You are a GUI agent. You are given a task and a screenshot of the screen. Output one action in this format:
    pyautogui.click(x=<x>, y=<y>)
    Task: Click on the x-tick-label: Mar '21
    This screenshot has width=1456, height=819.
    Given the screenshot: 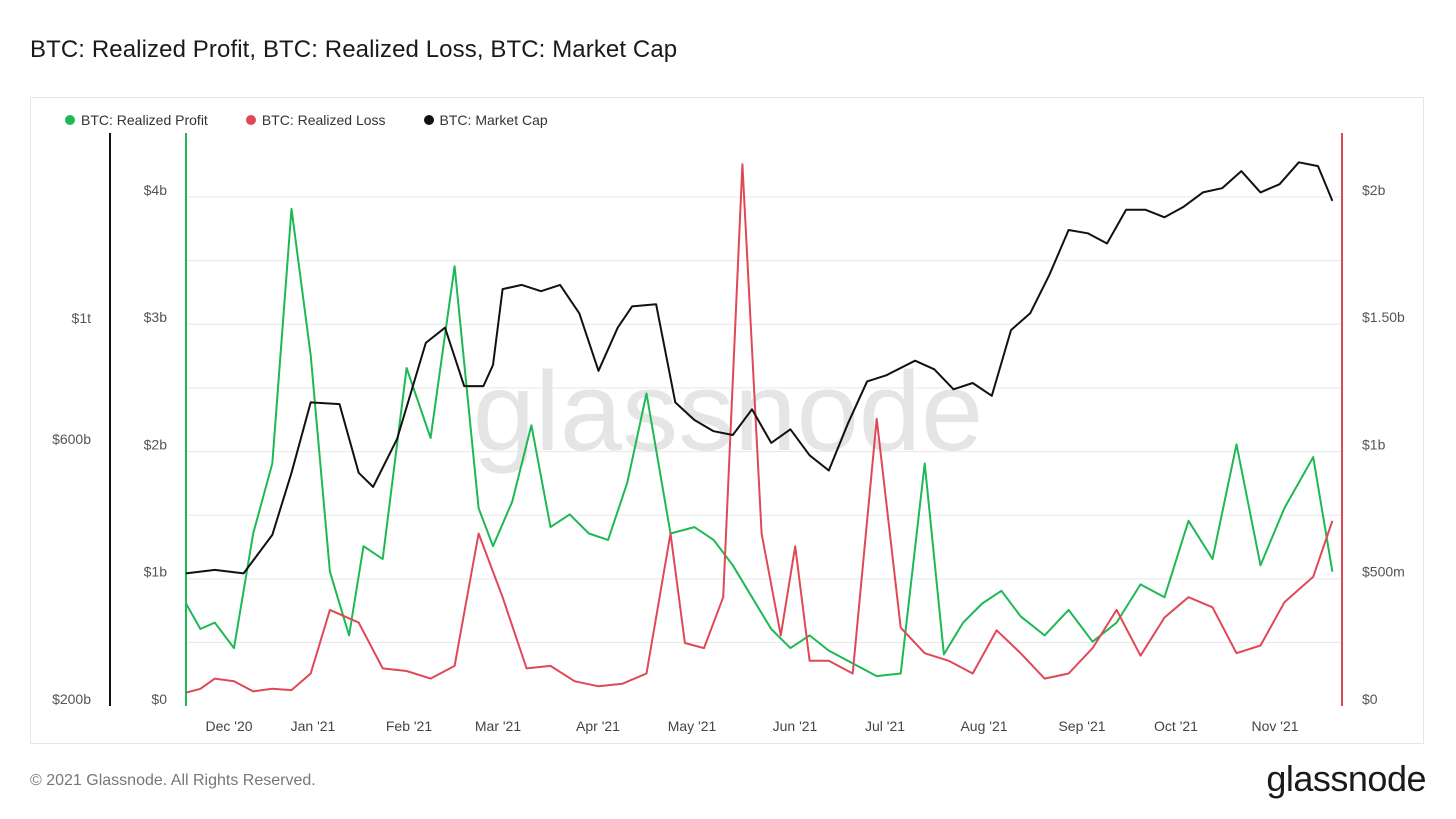 What is the action you would take?
    pyautogui.click(x=498, y=726)
    